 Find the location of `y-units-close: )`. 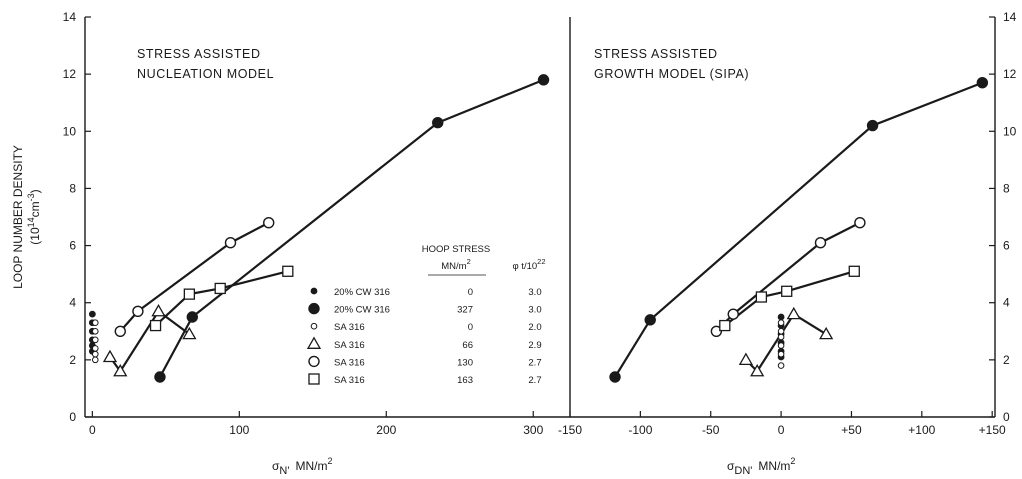

y-units-close: ) is located at coordinates (35, 191).